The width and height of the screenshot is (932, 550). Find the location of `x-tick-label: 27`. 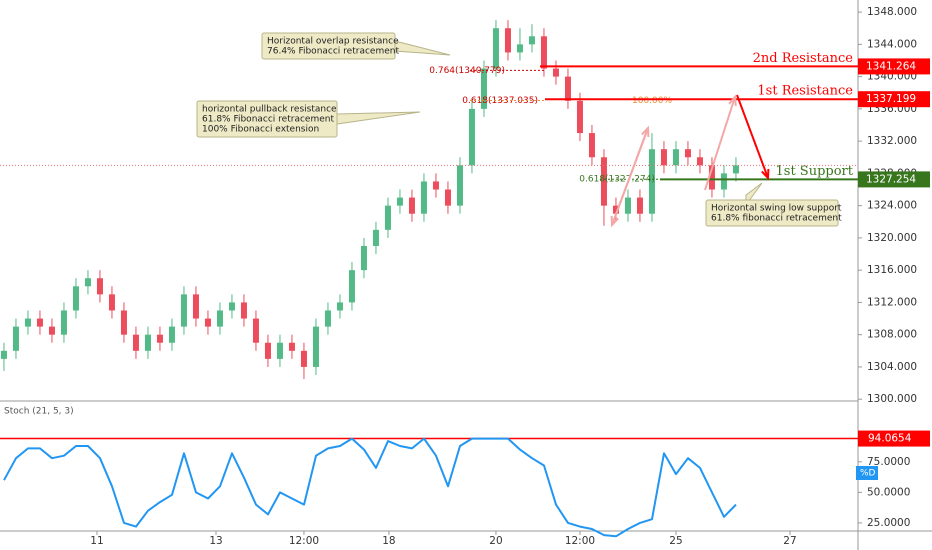

x-tick-label: 27 is located at coordinates (789, 541).